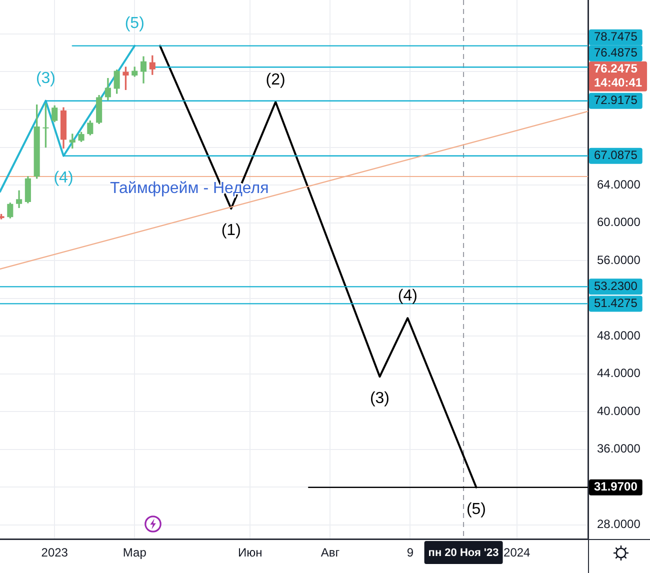 This screenshot has height=573, width=650. Describe the element at coordinates (619, 184) in the screenshot. I see `y-tick-label: 64.0000` at that location.